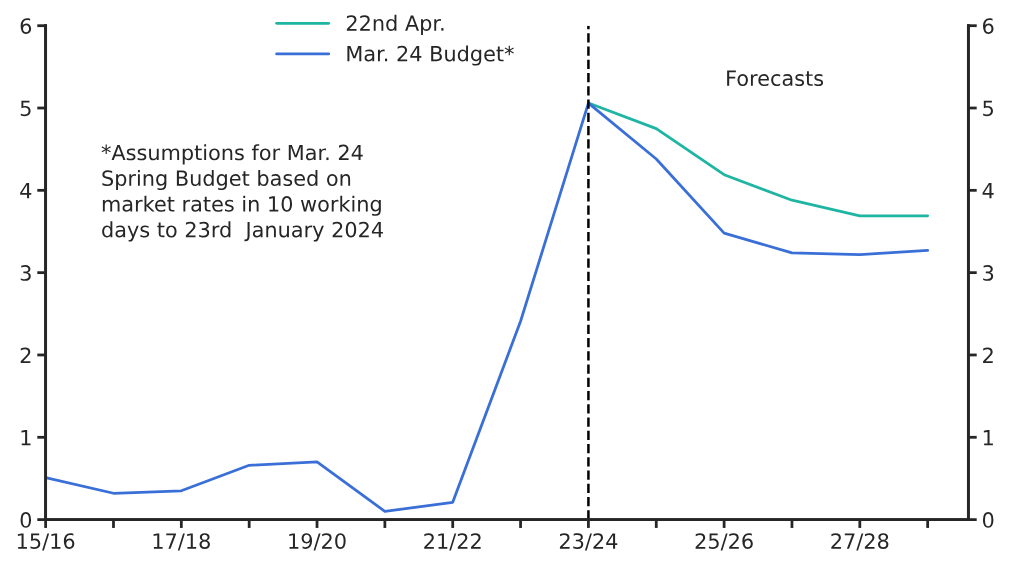 This screenshot has width=1014, height=571. I want to click on y2-tick-label: 5, so click(988, 108).